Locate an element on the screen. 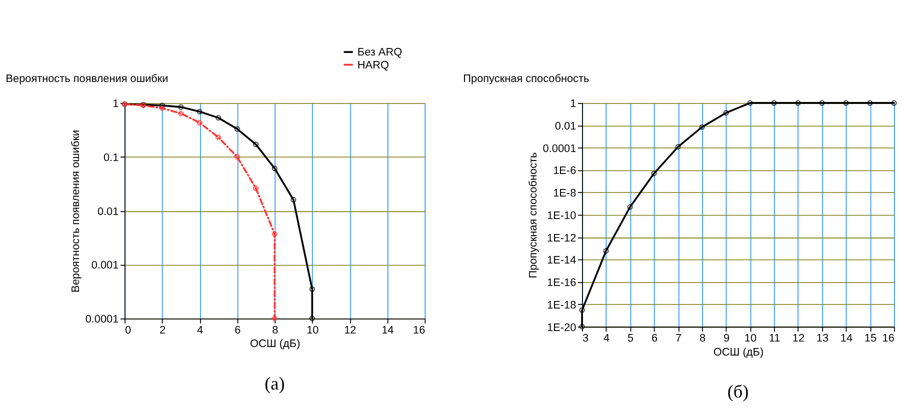  y-tick-label: 1E-12 is located at coordinates (561, 238).